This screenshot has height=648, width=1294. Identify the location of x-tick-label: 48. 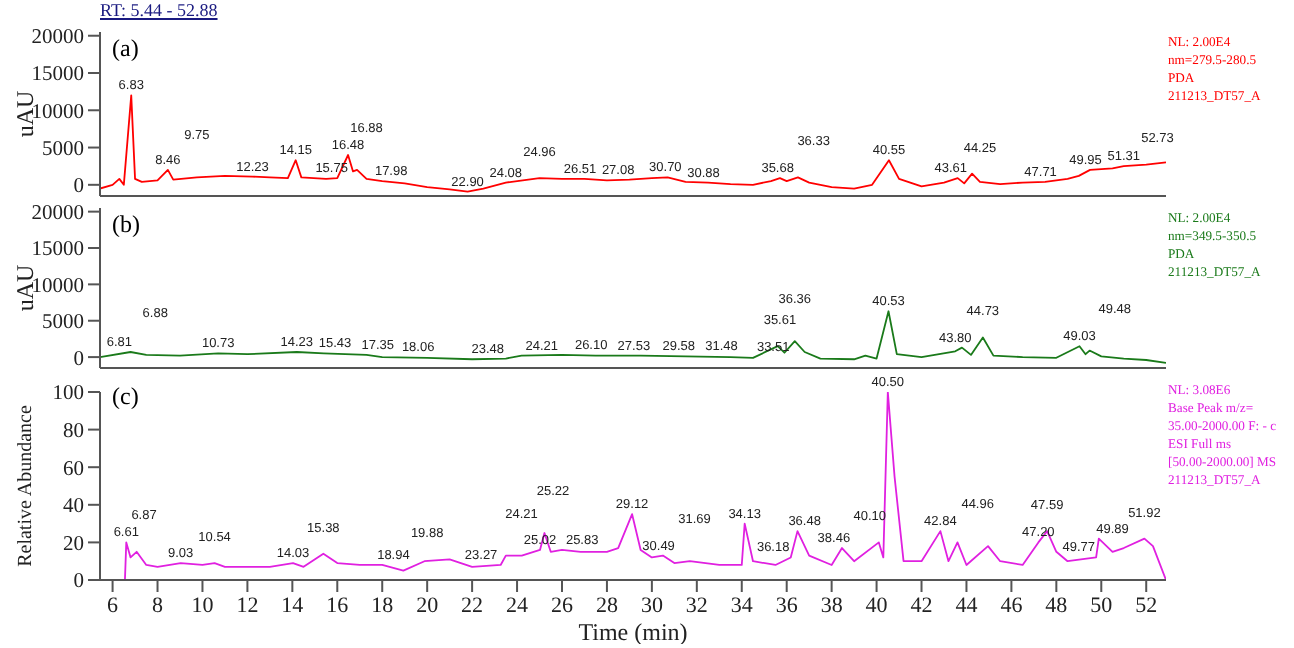
(1057, 605).